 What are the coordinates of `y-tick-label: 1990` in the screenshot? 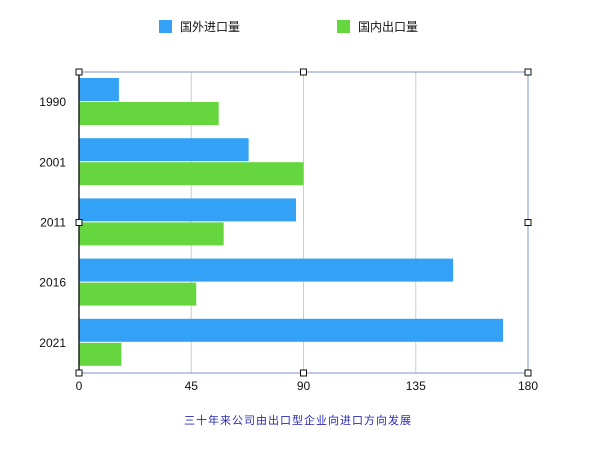 It's located at (52, 102).